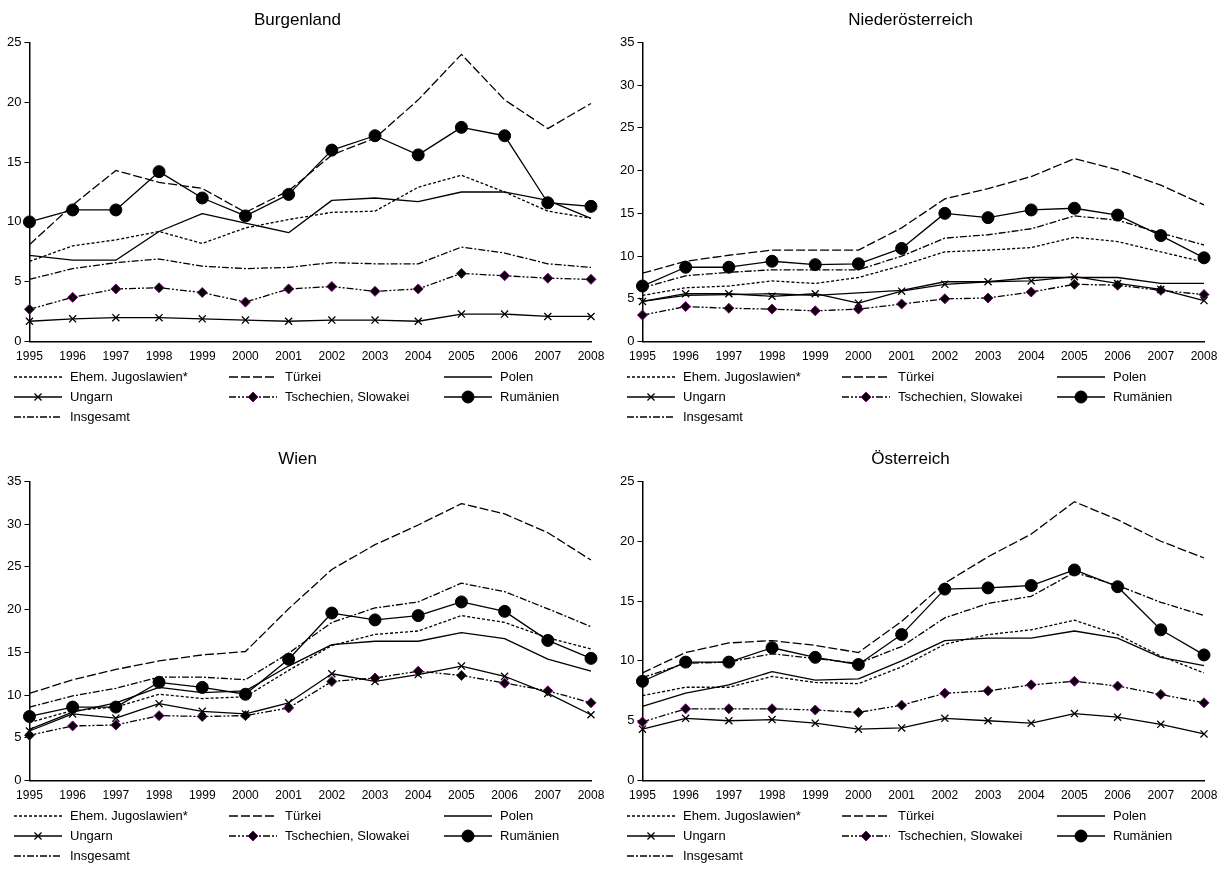 Image resolution: width=1226 pixels, height=878 pixels. I want to click on chart-title: Wien, so click(297, 458).